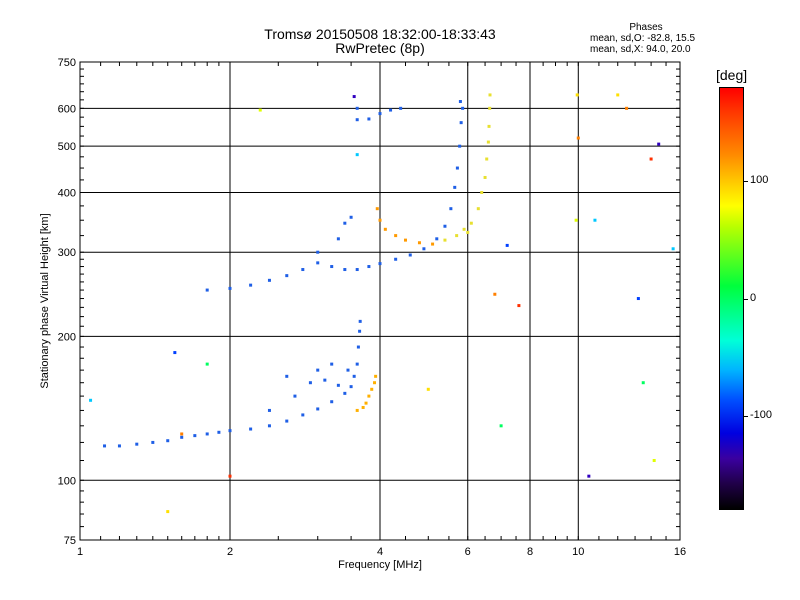 The image size is (800, 600). What do you see at coordinates (67, 253) in the screenshot?
I see `y-tick-label: 300` at bounding box center [67, 253].